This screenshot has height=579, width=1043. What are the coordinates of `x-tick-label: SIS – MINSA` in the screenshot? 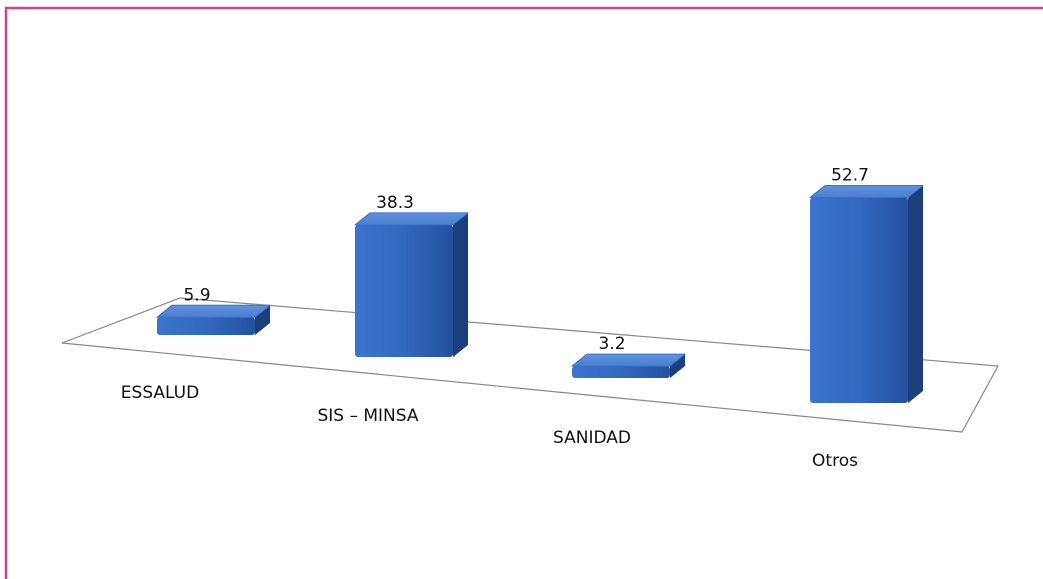 It's located at (367, 416).